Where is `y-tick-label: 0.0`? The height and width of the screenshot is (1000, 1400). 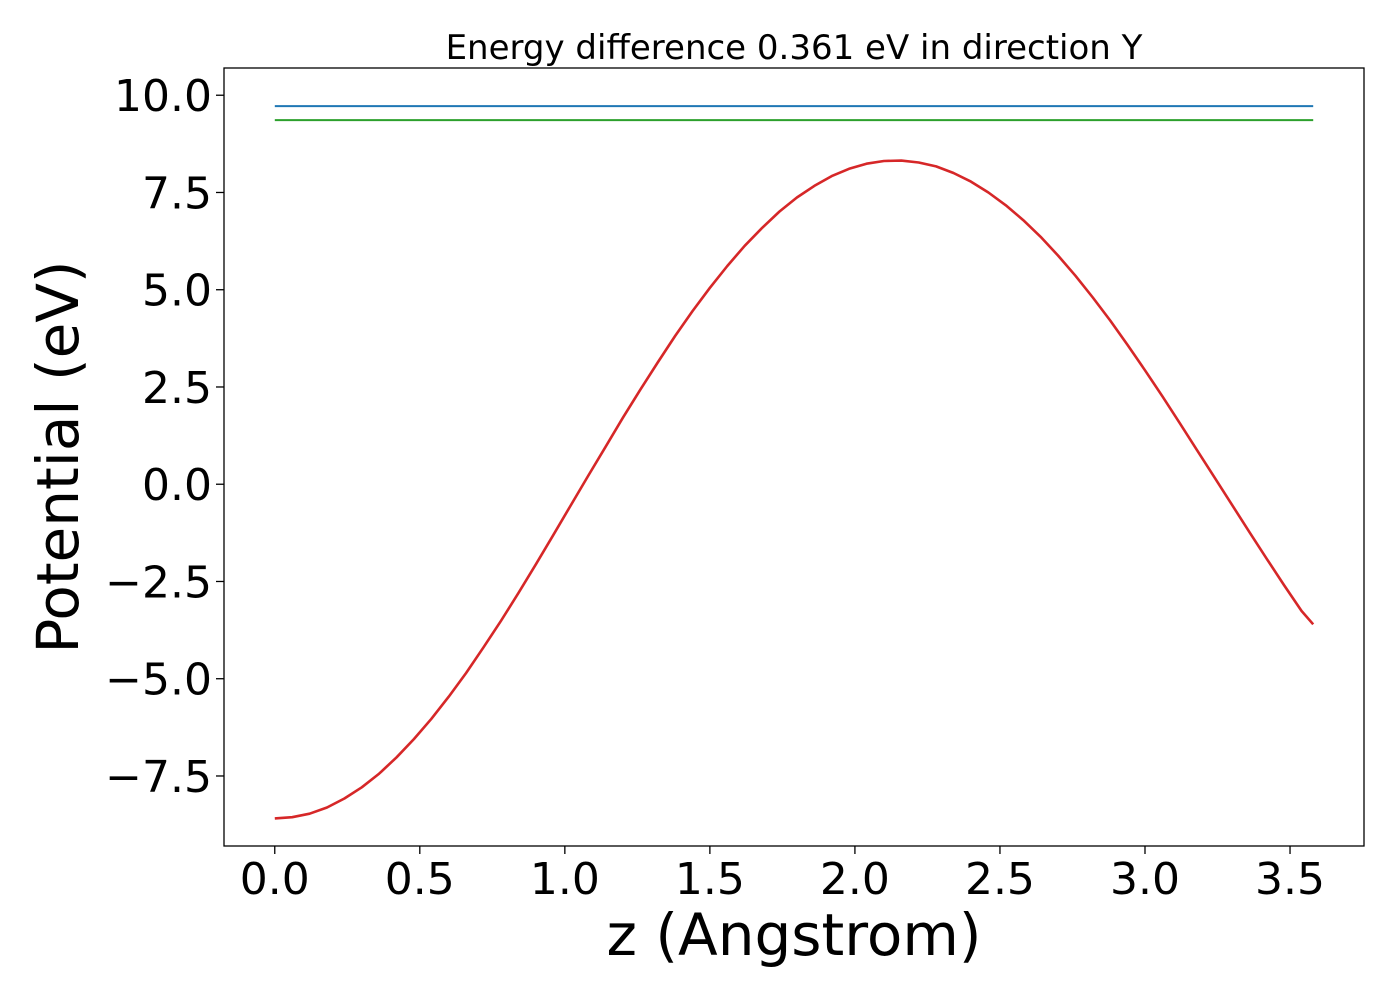 y-tick-label: 0.0 is located at coordinates (177, 485).